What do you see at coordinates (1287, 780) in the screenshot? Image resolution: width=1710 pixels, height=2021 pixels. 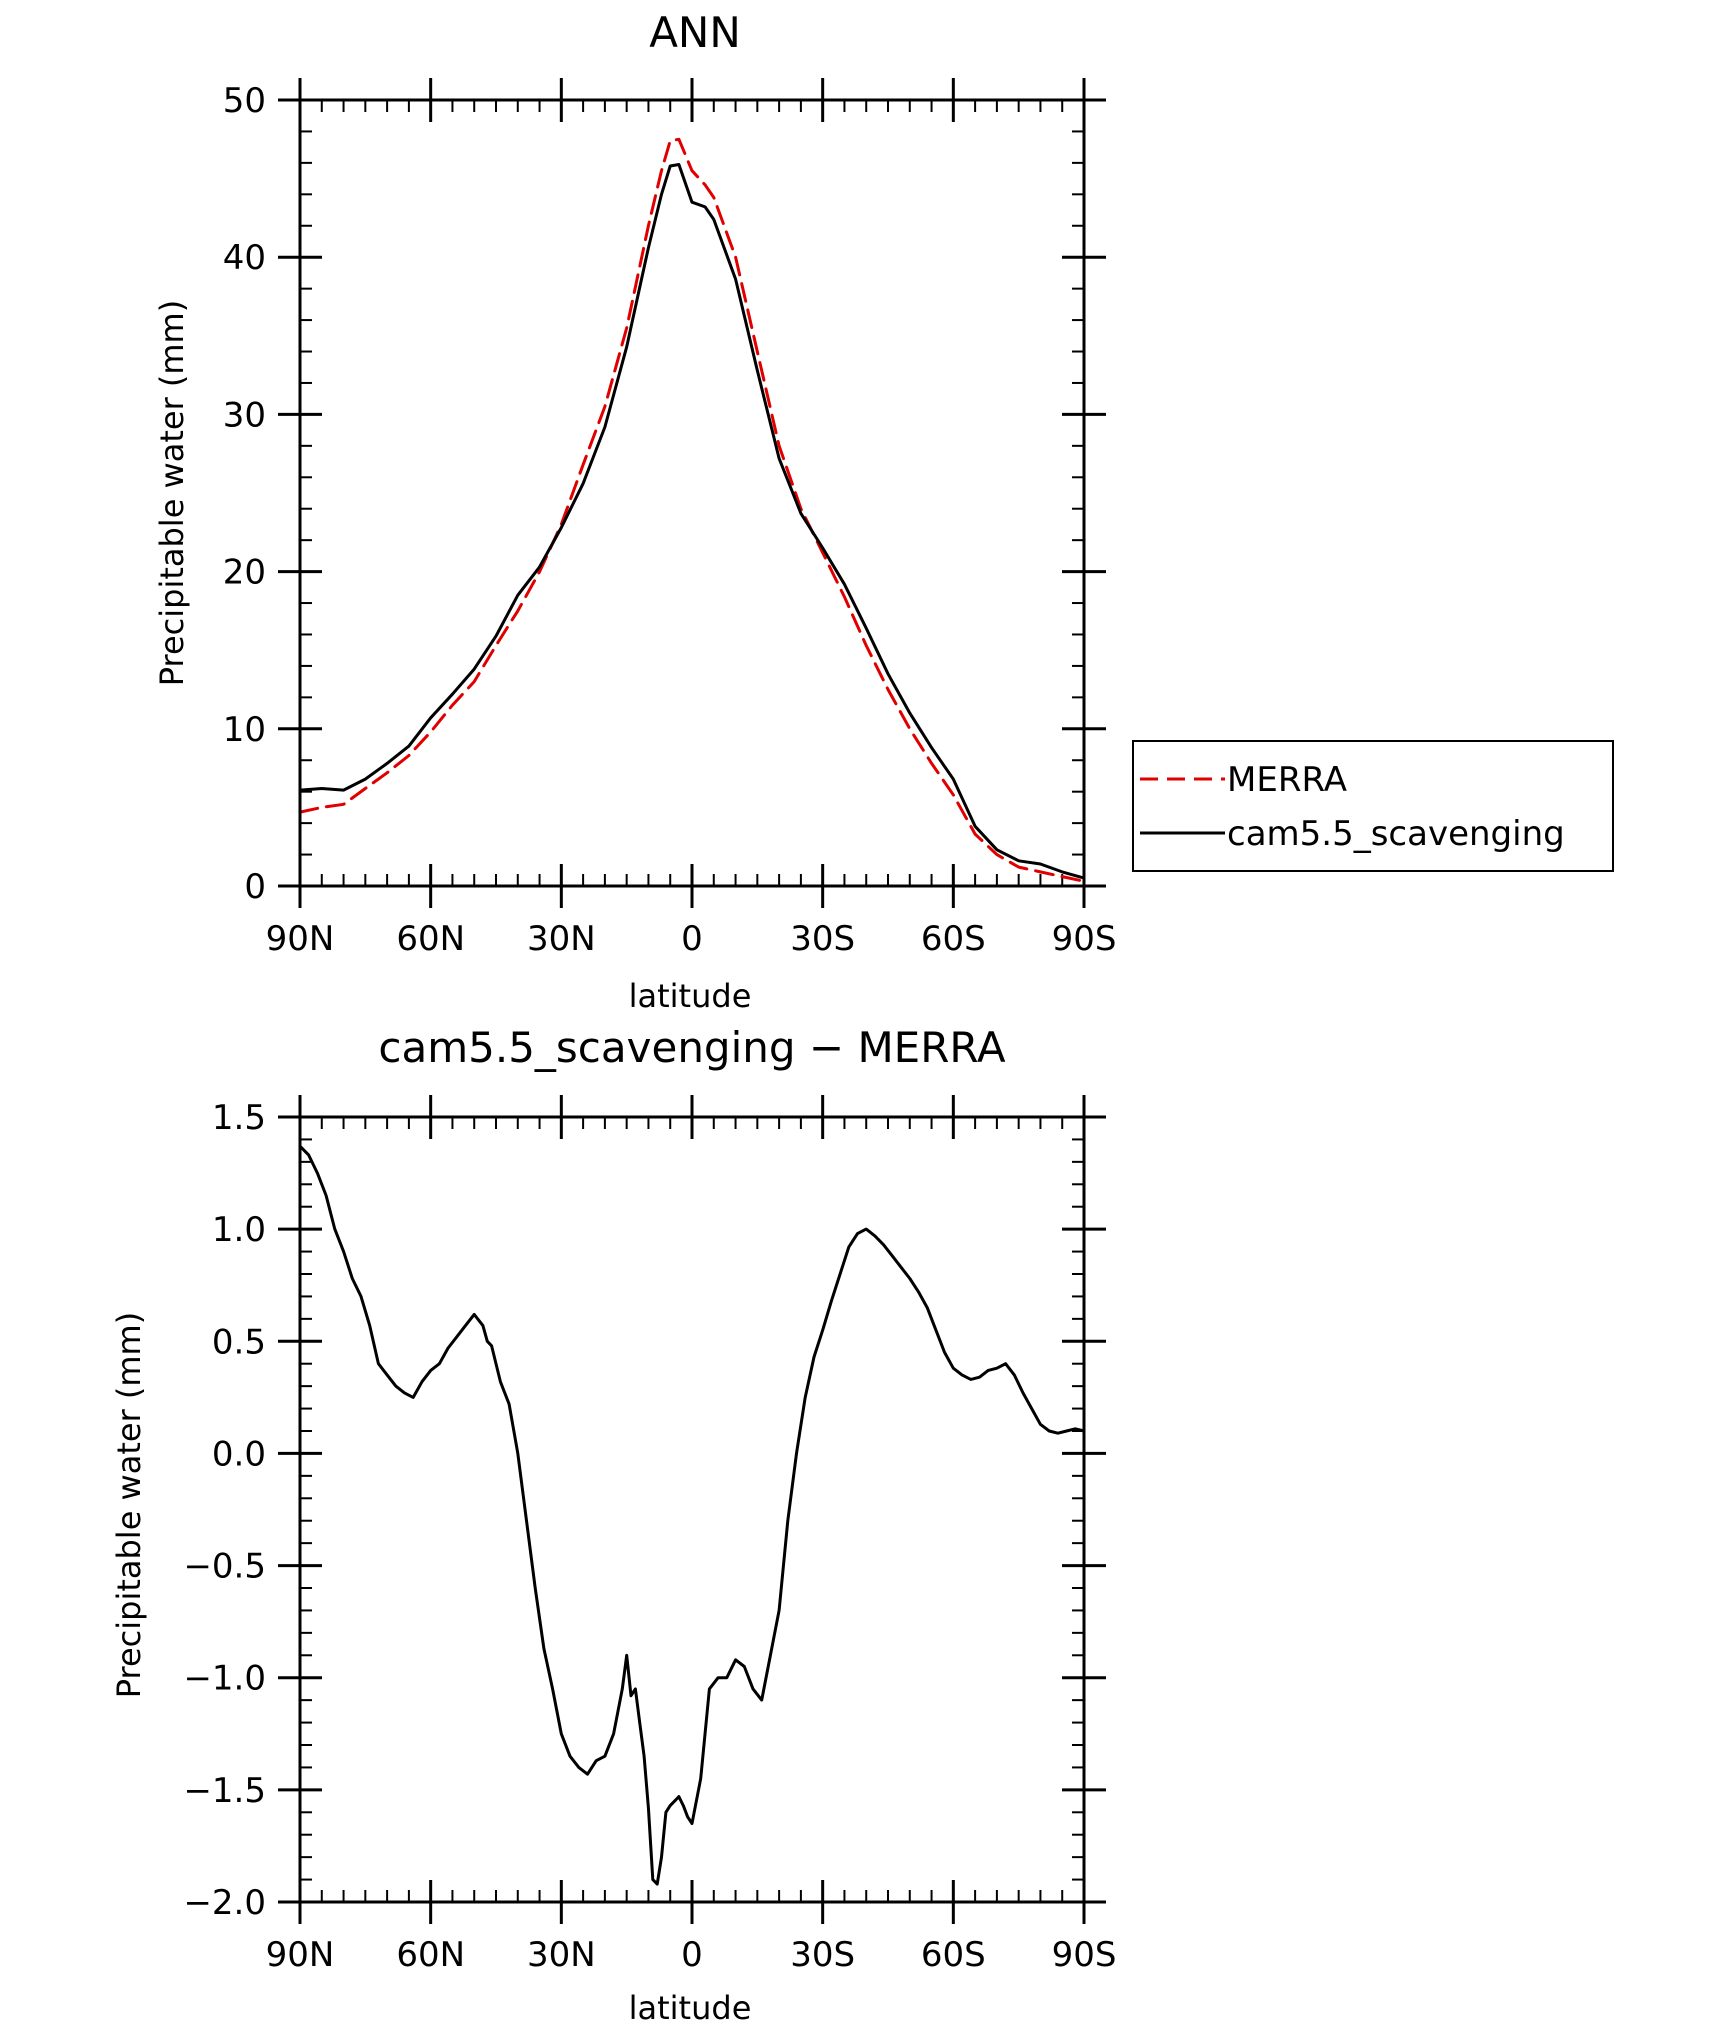 I see `legend-label-merra: MERRA` at bounding box center [1287, 780].